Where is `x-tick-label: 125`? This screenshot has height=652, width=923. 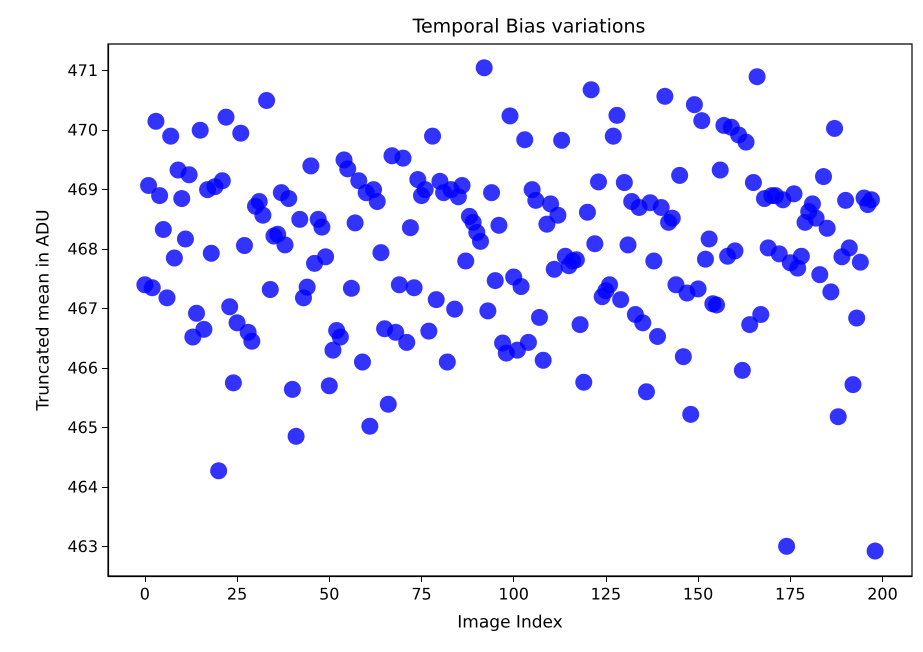
x-tick-label: 125 is located at coordinates (606, 594).